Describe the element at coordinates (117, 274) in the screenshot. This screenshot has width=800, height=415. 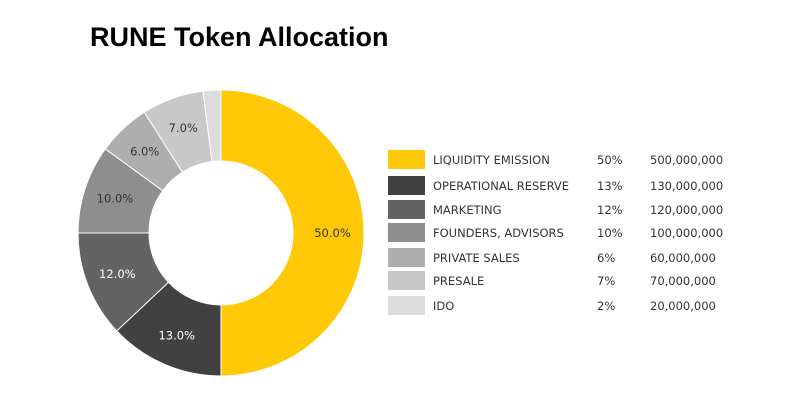
I see `slice-label-marketing: 12.0%` at that location.